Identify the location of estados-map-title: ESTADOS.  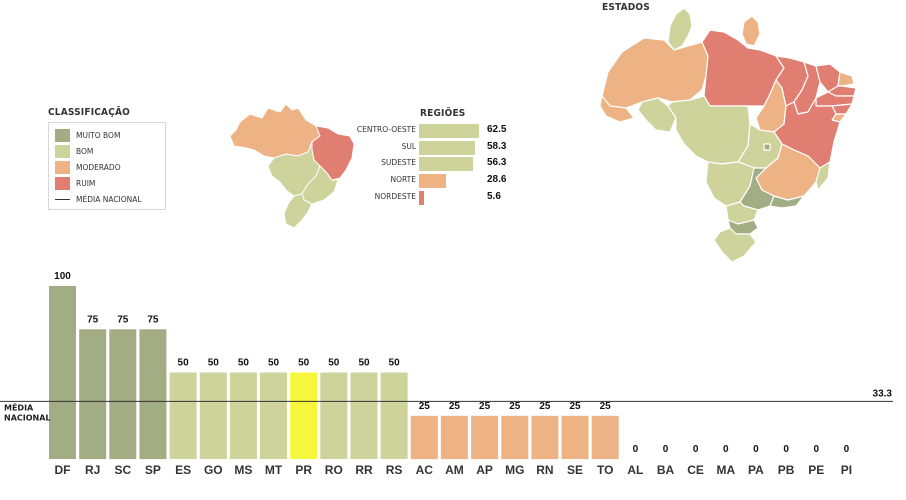
(626, 7).